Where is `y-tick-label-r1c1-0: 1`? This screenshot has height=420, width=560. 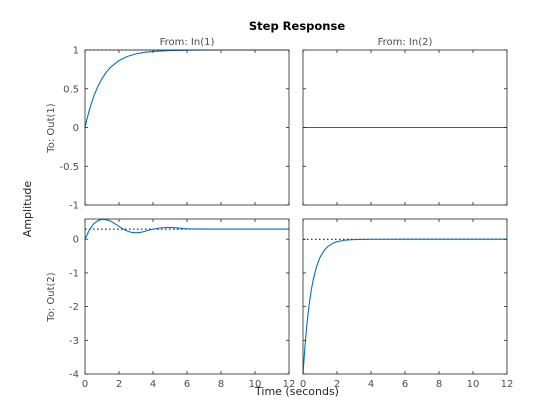 y-tick-label-r1c1-0: 1 is located at coordinates (76, 51).